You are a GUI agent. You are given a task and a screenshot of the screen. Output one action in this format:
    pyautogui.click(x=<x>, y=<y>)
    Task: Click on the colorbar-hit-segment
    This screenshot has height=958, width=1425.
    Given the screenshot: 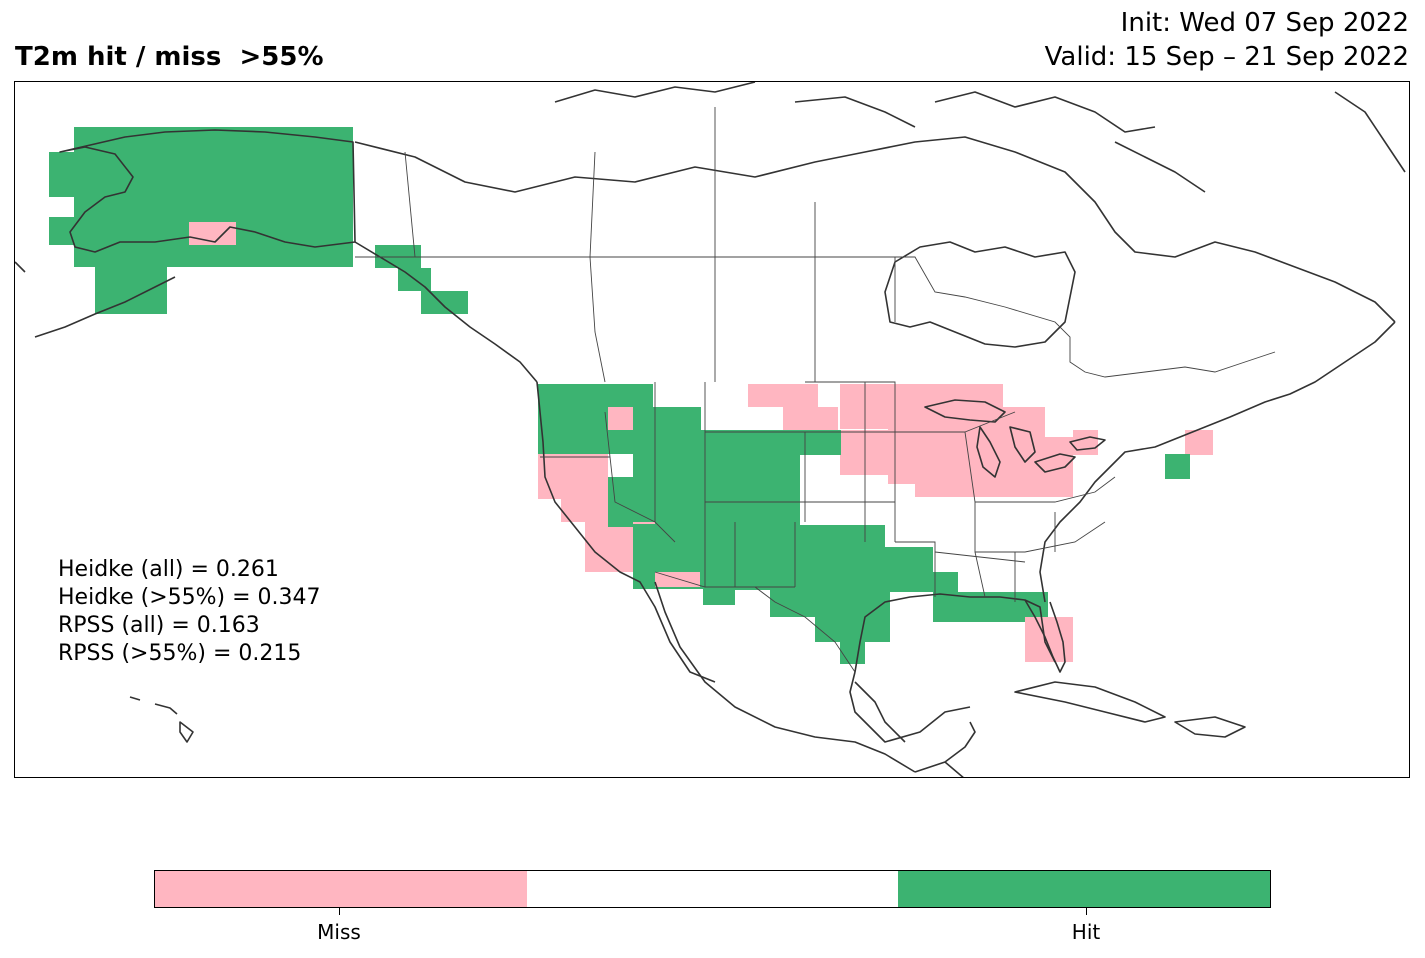 What is the action you would take?
    pyautogui.click(x=1084, y=889)
    